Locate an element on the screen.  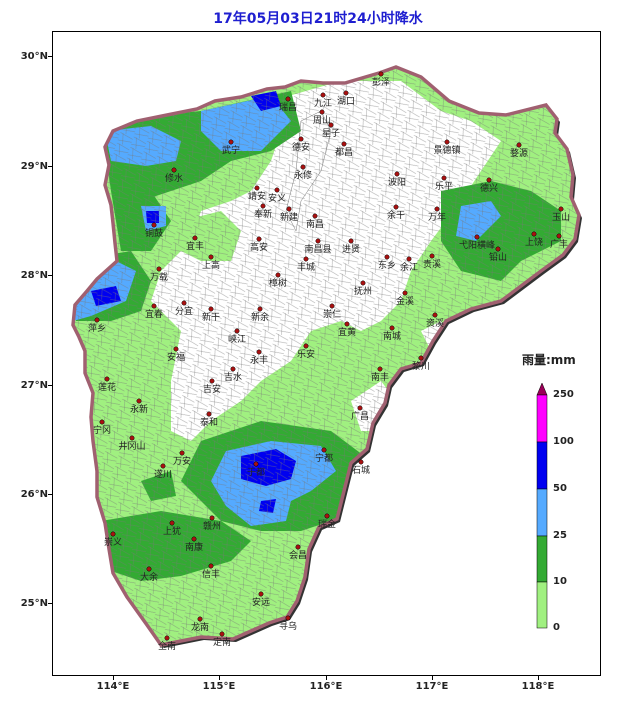
city-label: 资溪 is located at coordinates (435, 323).